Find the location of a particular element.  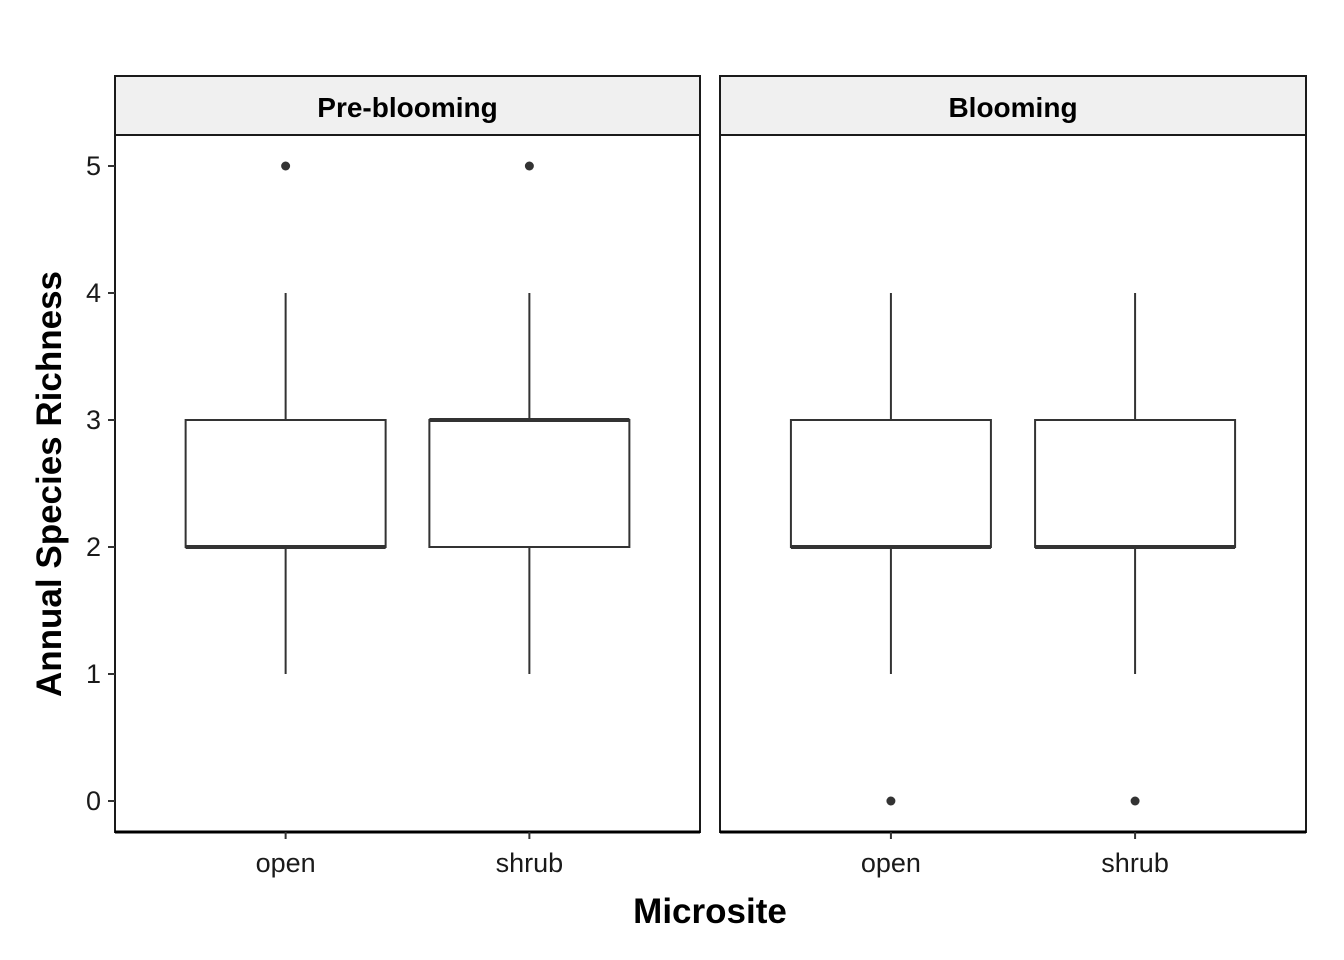

x-axis-title: Microsite is located at coordinates (710, 911).